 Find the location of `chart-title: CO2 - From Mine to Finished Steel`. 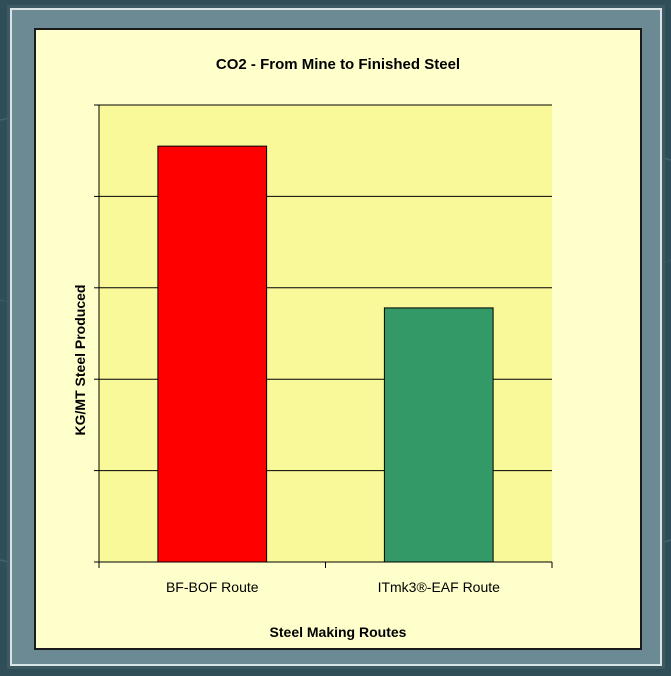

chart-title: CO2 - From Mine to Finished Steel is located at coordinates (338, 64).